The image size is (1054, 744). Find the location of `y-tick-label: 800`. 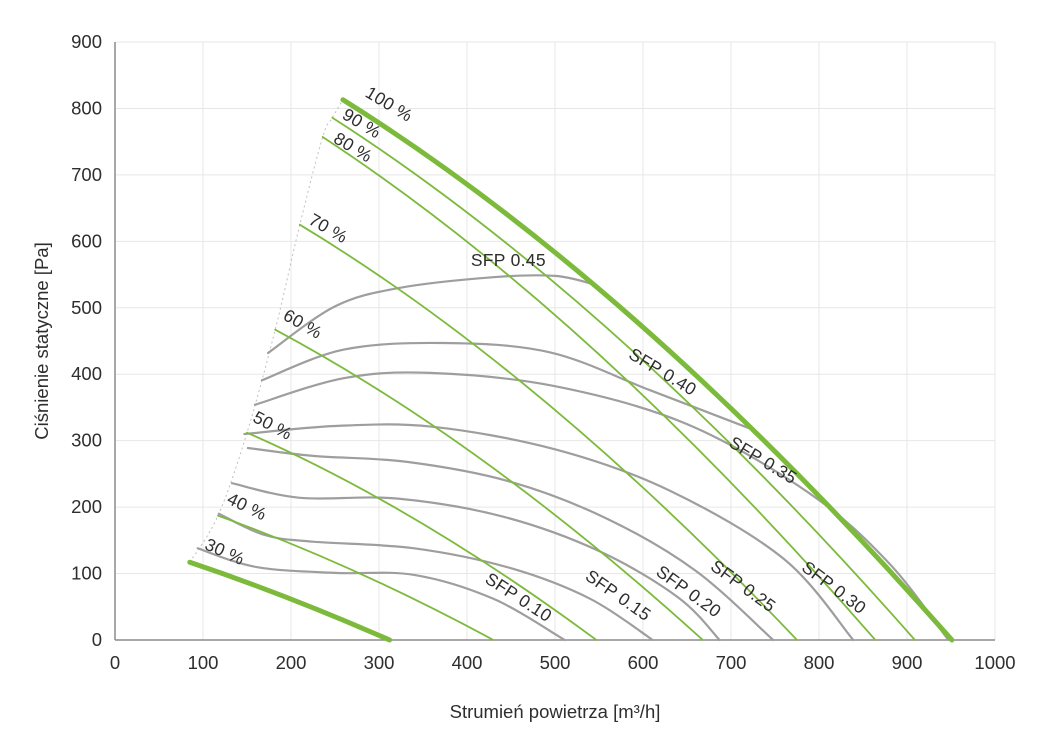

y-tick-label: 800 is located at coordinates (86, 107).